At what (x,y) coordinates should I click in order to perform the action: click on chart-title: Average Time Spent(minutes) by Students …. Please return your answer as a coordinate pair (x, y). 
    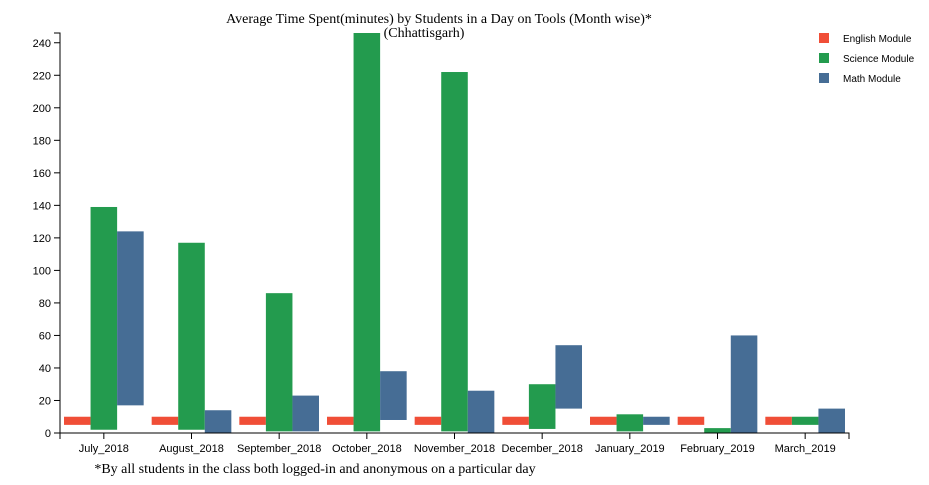
    Looking at the image, I should click on (439, 19).